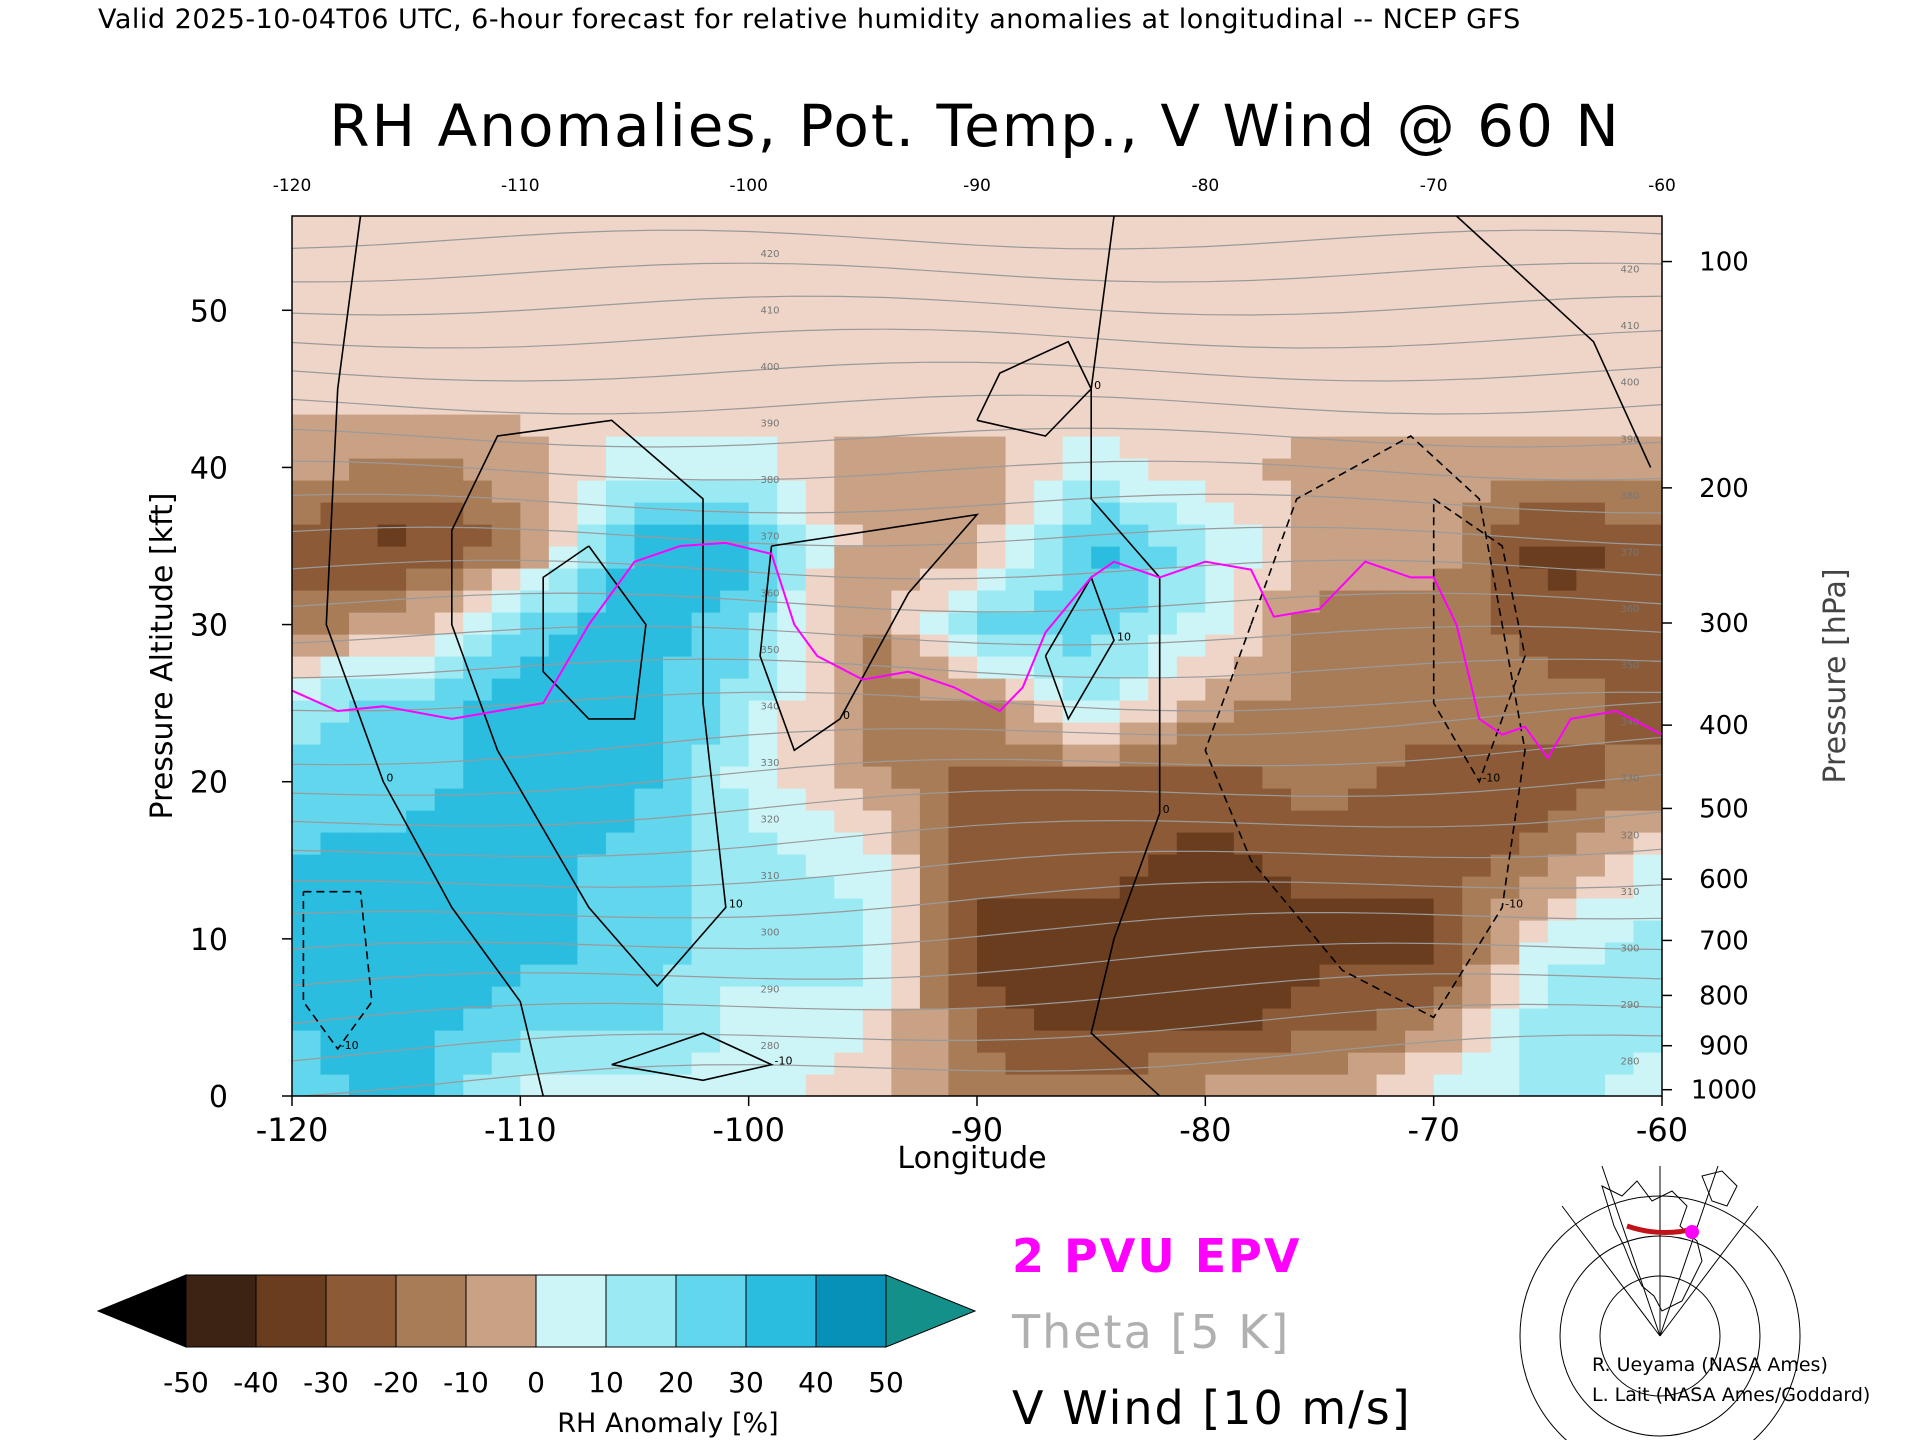 The image size is (1920, 1440). What do you see at coordinates (209, 940) in the screenshot?
I see `y-tick-label-left: 10` at bounding box center [209, 940].